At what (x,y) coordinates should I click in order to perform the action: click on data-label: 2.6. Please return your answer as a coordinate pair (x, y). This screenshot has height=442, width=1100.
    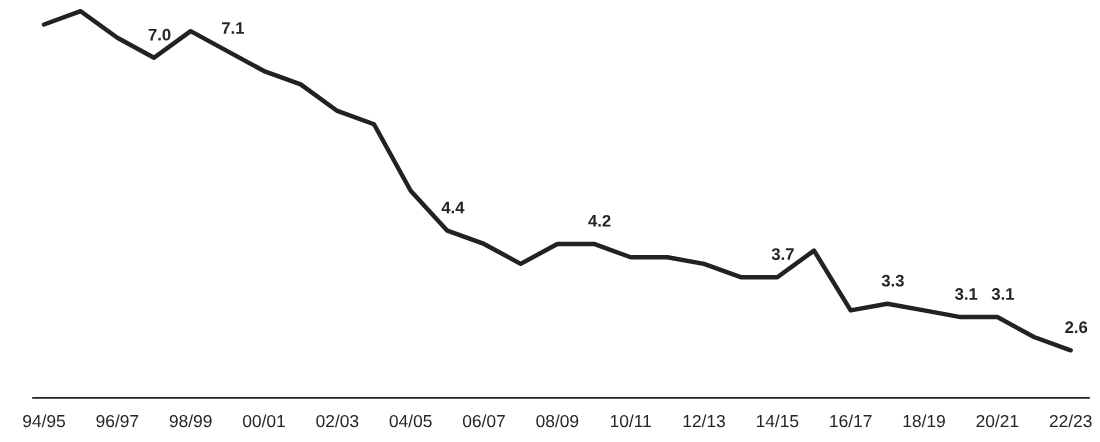
    Looking at the image, I should click on (1076, 327).